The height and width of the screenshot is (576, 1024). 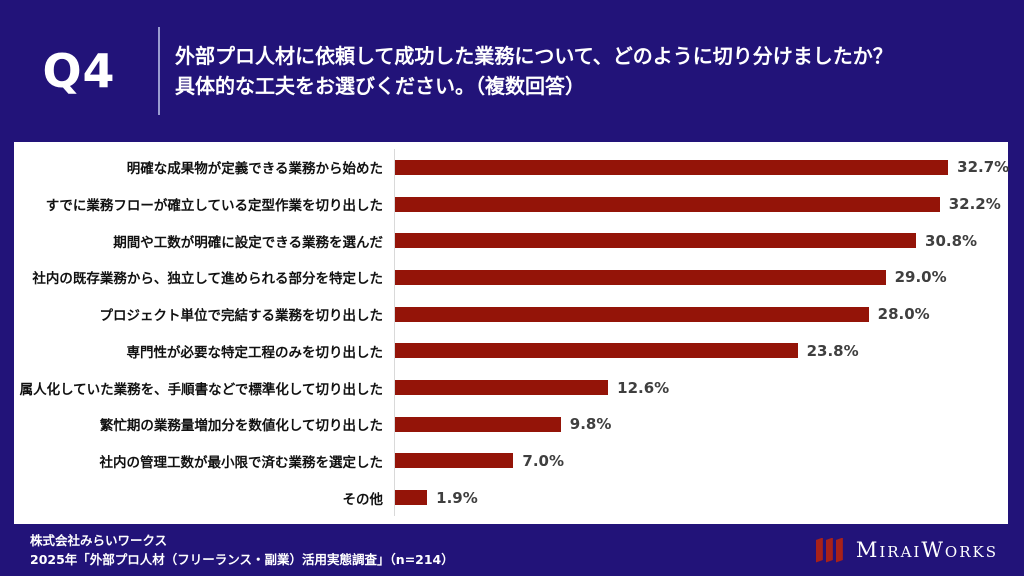 I want to click on bar-value: 12.6%, so click(x=643, y=387).